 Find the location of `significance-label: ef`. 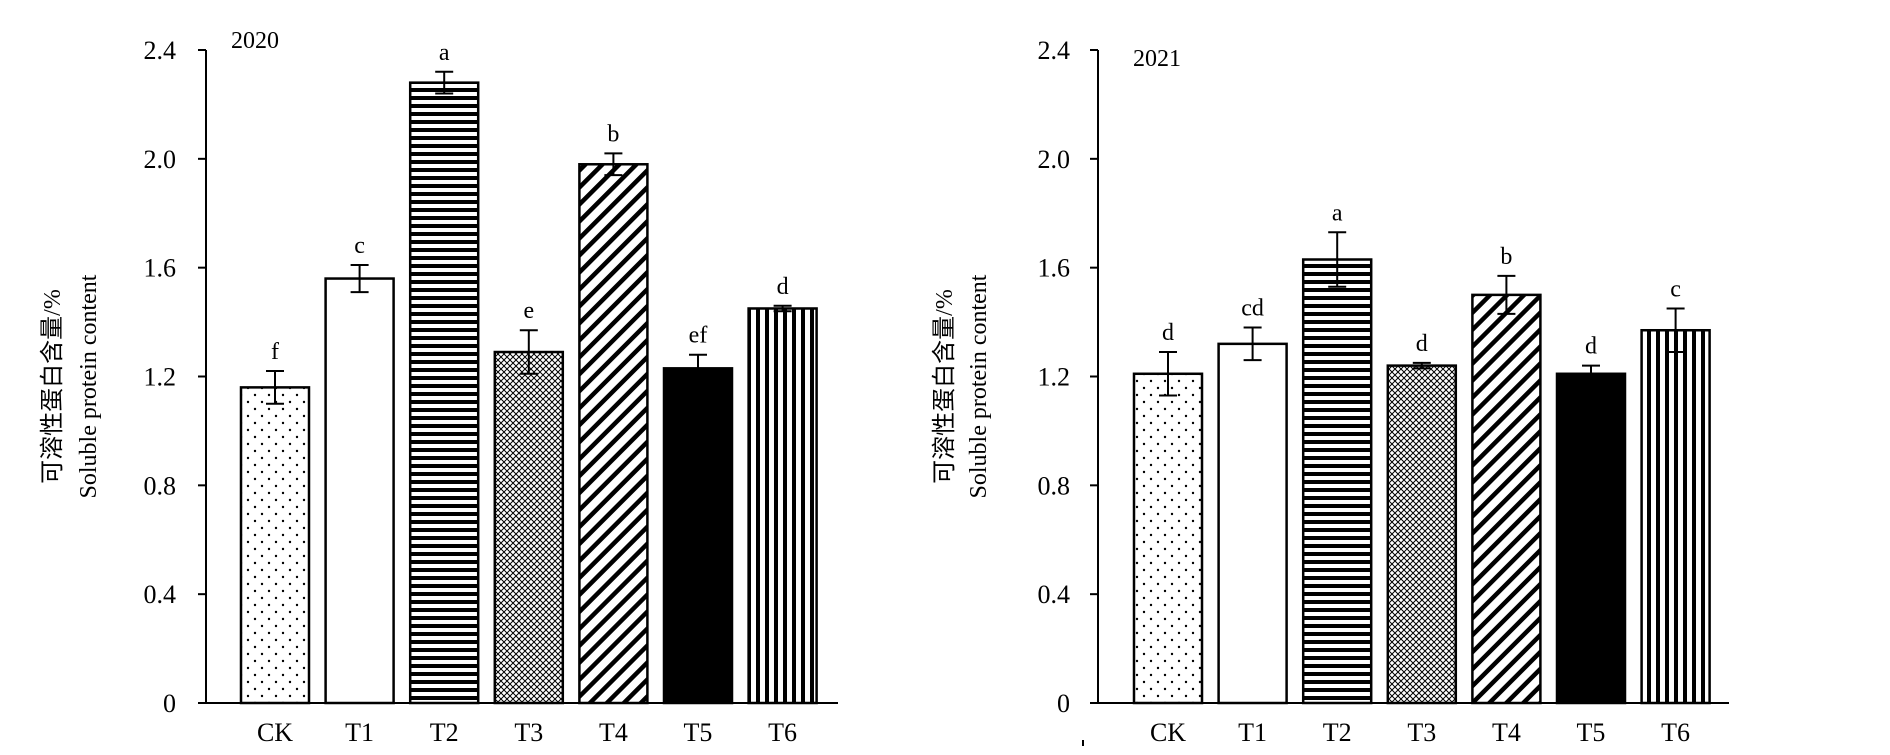

significance-label: ef is located at coordinates (698, 336).